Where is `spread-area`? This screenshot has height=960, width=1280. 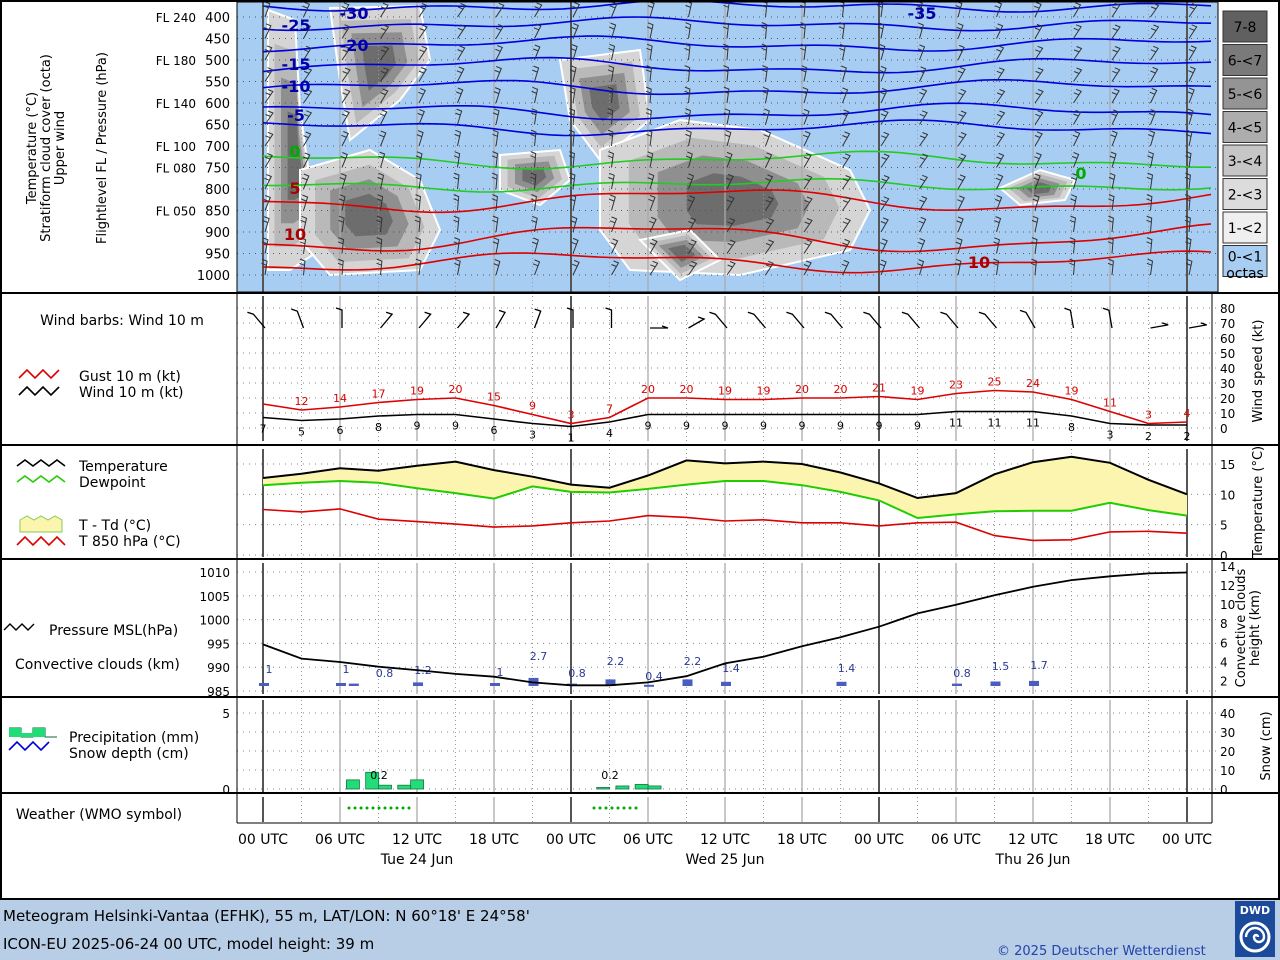 spread-area is located at coordinates (725, 487).